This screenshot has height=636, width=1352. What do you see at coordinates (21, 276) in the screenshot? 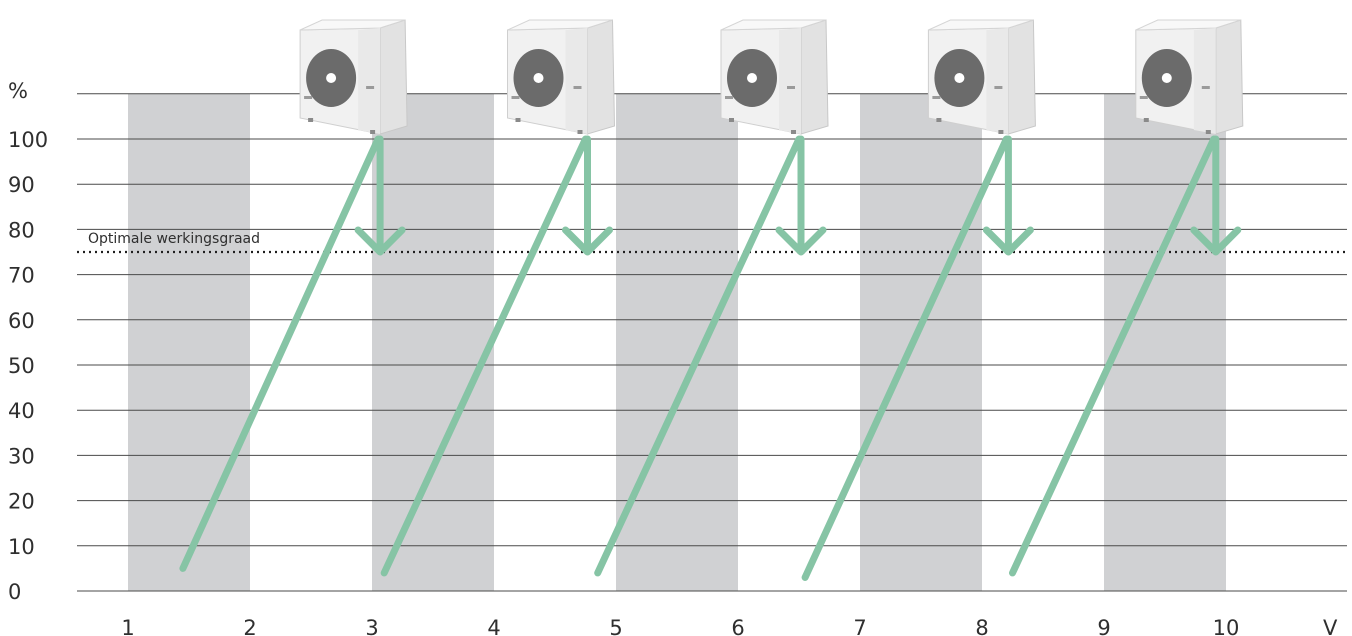
I see `y-tick-label: 70` at bounding box center [21, 276].